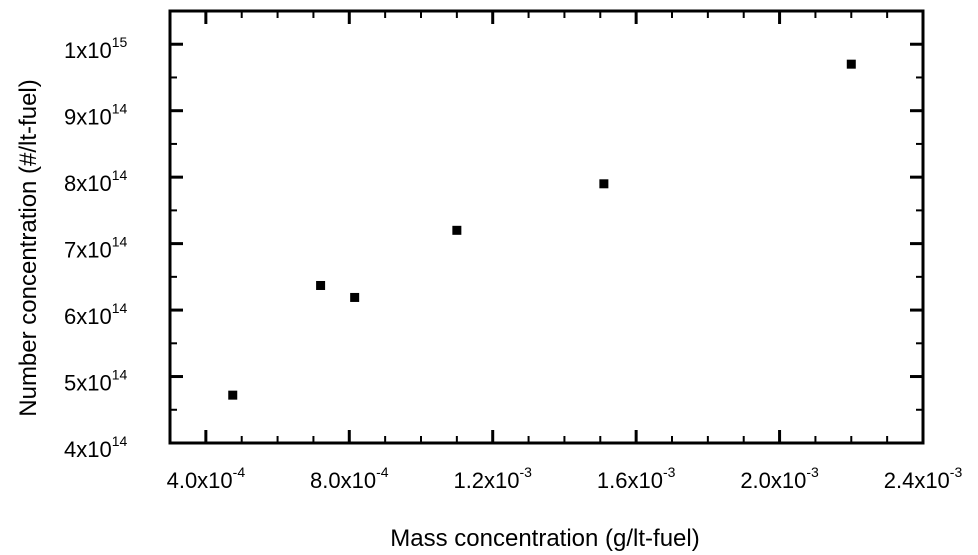 The image size is (978, 555). Describe the element at coordinates (28, 247) in the screenshot. I see `y-axis-title: Number concentration (#/lt-fuel)` at that location.